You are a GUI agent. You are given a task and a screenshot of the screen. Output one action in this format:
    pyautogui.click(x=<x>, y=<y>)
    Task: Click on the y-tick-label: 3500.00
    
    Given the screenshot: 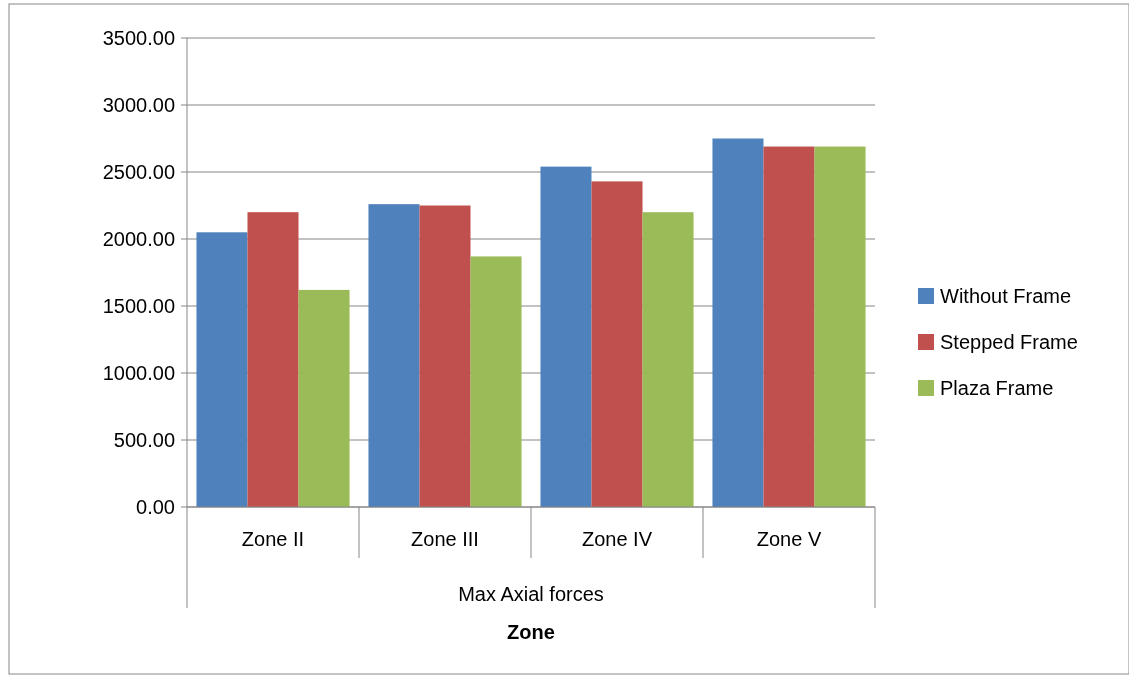 What is the action you would take?
    pyautogui.click(x=138, y=38)
    